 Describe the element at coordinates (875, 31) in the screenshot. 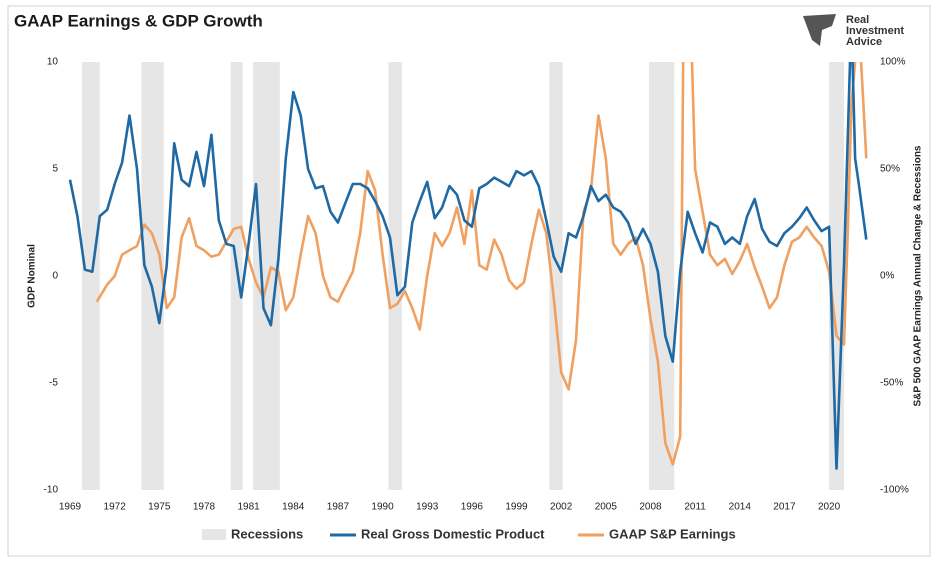

I see `logo-text: Investment` at that location.